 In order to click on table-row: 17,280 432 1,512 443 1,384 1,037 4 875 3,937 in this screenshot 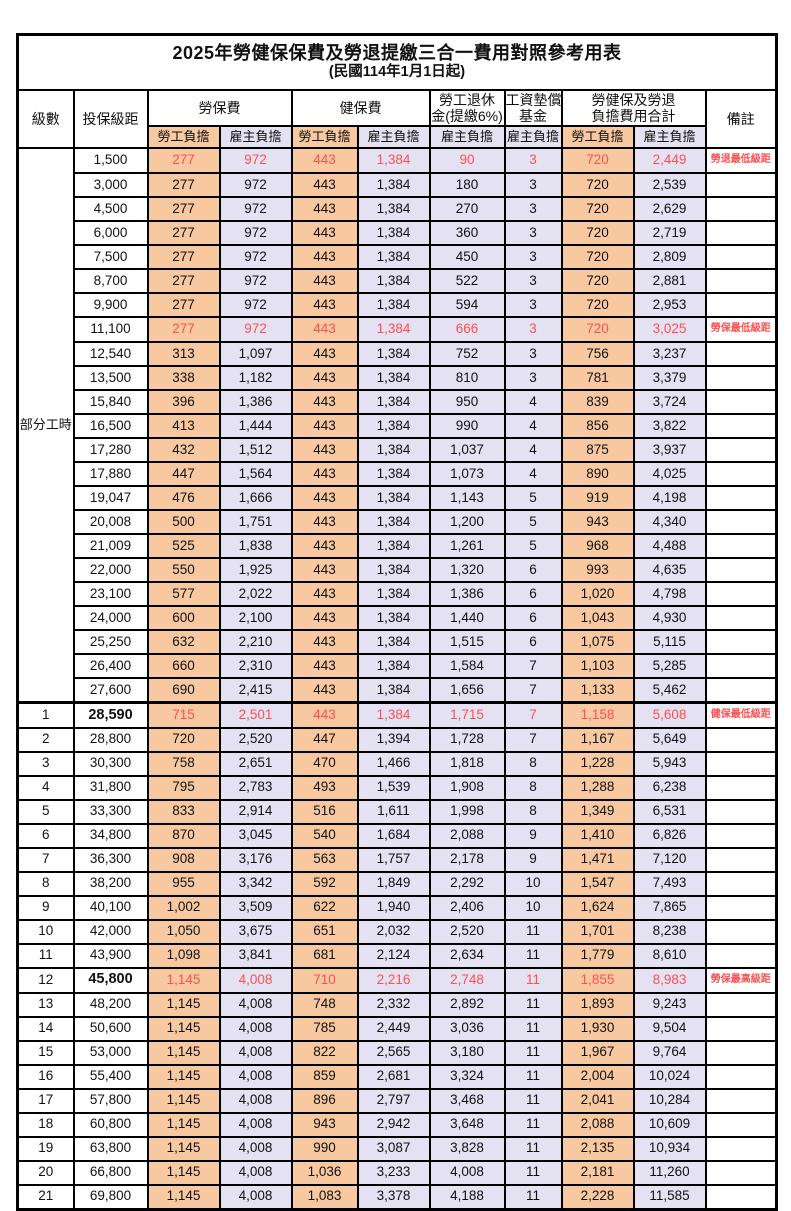, I will do `click(398, 450)`.